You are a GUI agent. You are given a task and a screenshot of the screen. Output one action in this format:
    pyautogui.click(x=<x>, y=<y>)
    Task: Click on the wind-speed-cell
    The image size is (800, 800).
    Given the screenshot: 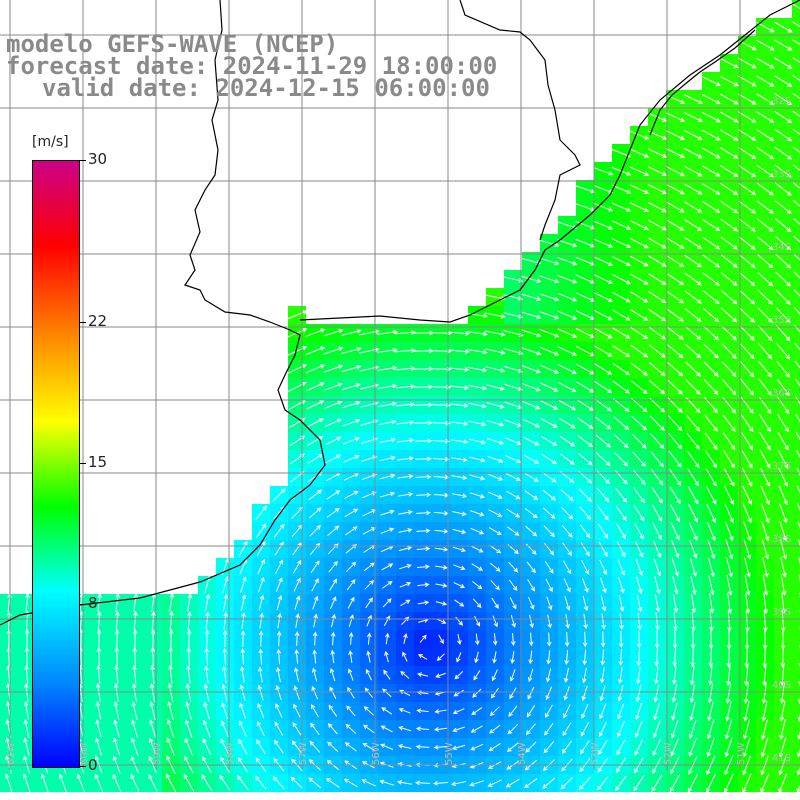 What is the action you would take?
    pyautogui.click(x=796, y=495)
    